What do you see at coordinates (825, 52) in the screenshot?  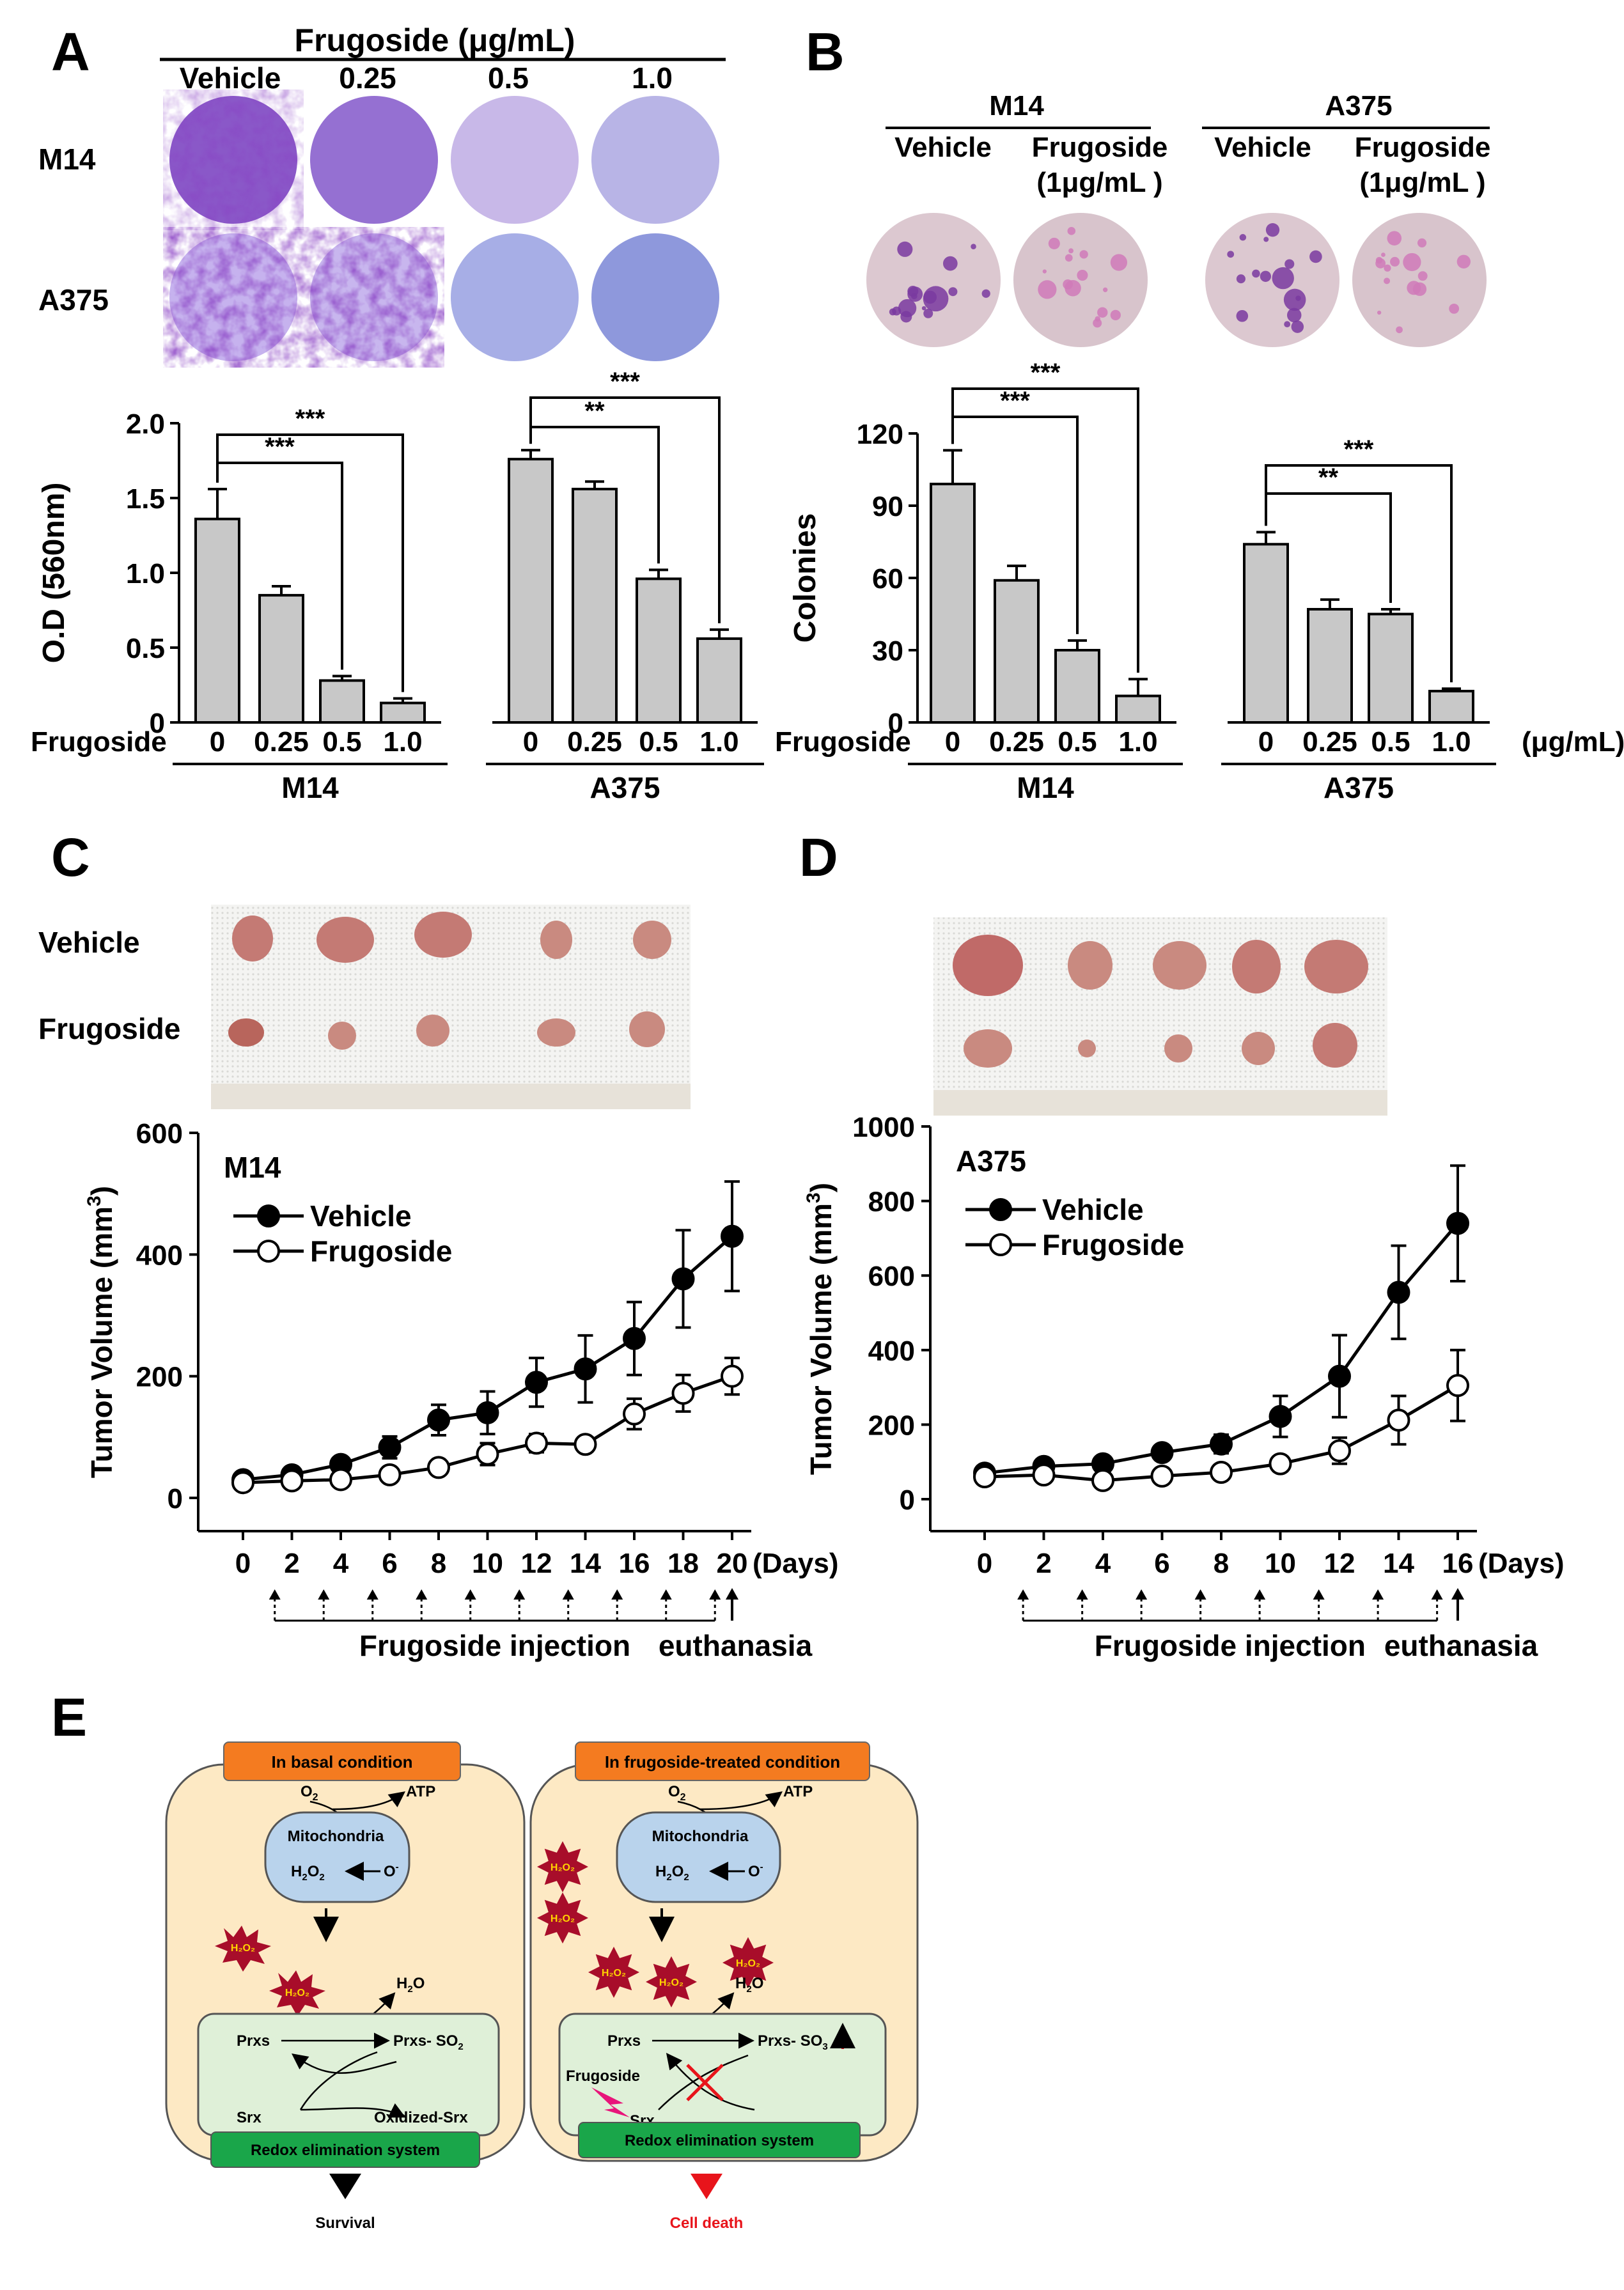 I see `panel-b-letter: B` at bounding box center [825, 52].